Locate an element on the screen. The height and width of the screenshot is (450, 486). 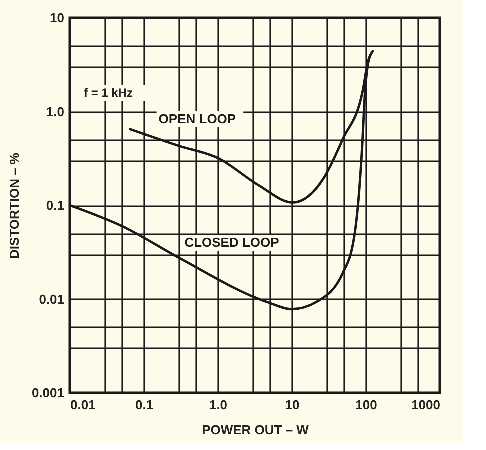
x-tick-label: 1.0 is located at coordinates (218, 405).